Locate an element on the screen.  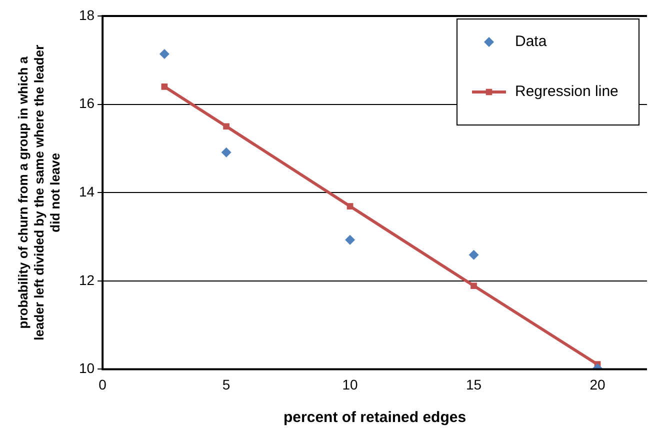
legend-label: Data is located at coordinates (531, 41).